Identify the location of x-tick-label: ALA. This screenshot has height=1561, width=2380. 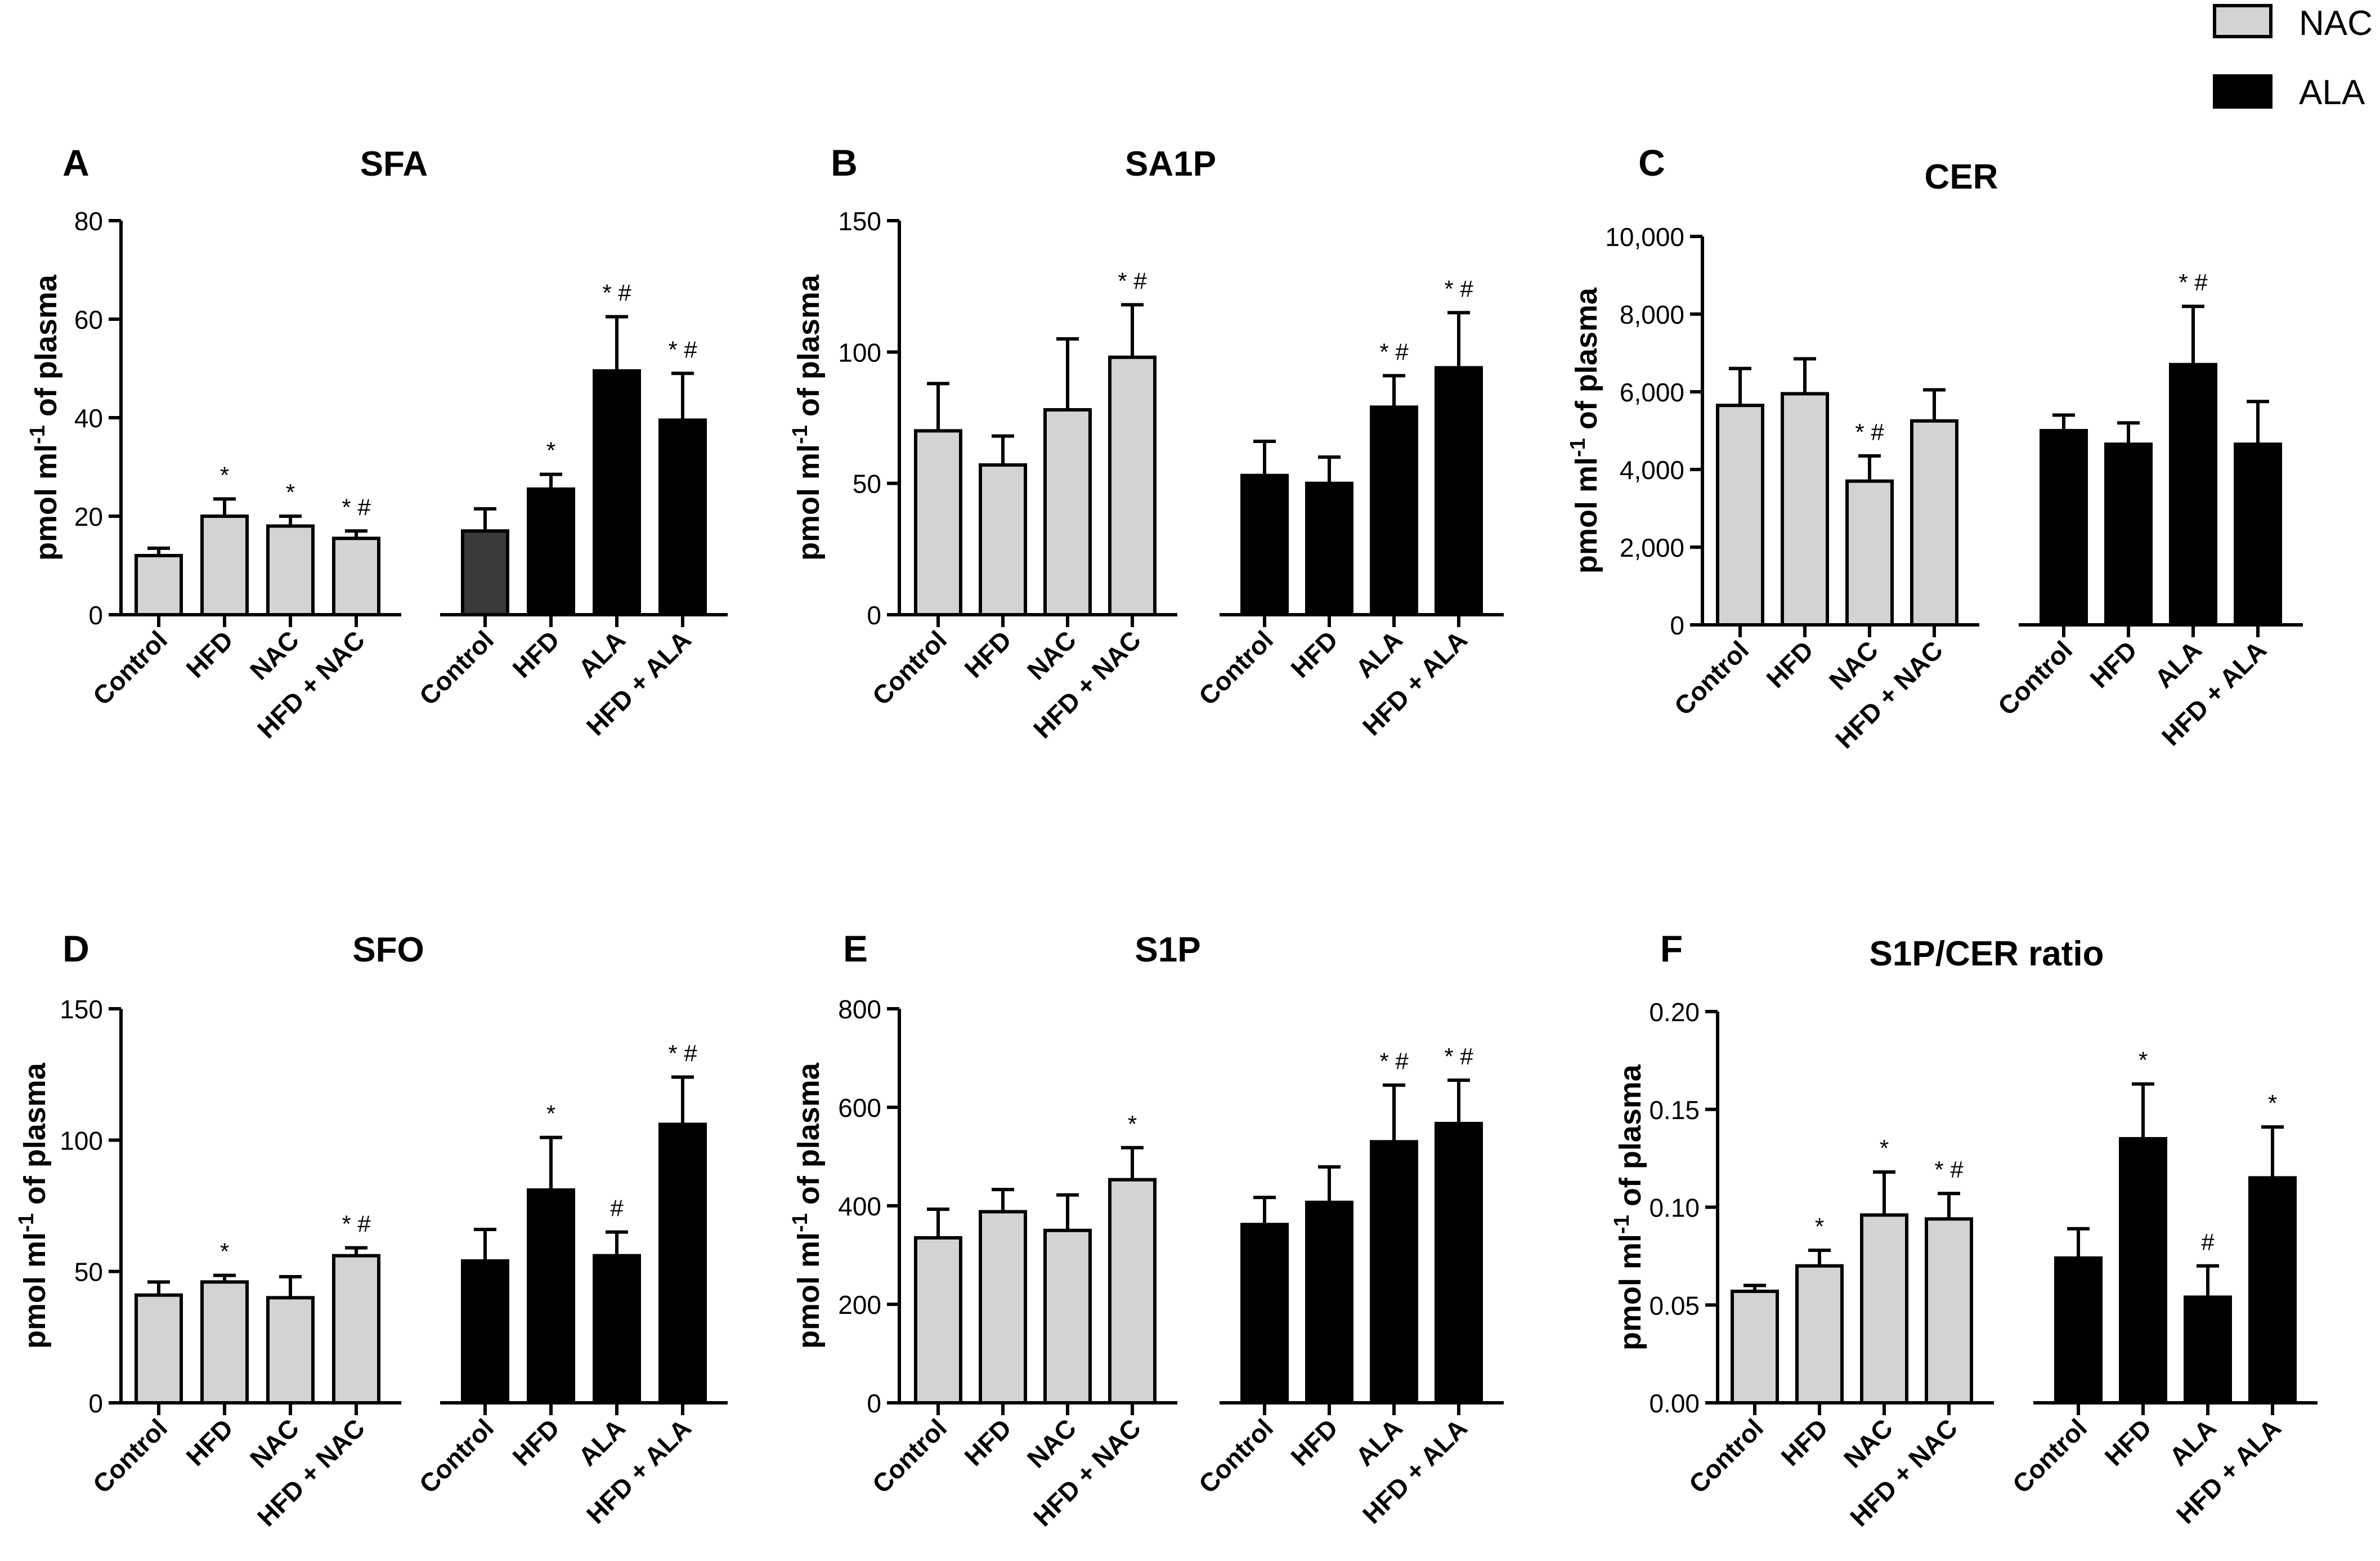
(1379, 1442).